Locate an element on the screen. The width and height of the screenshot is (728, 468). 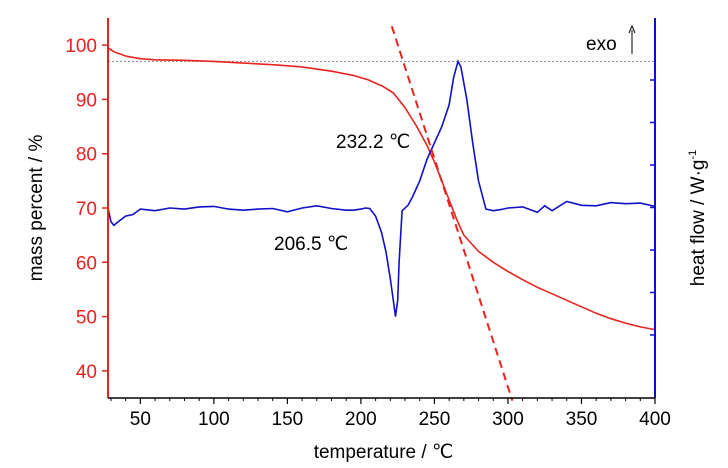
left-y-tick-label: 50 is located at coordinates (86, 318).